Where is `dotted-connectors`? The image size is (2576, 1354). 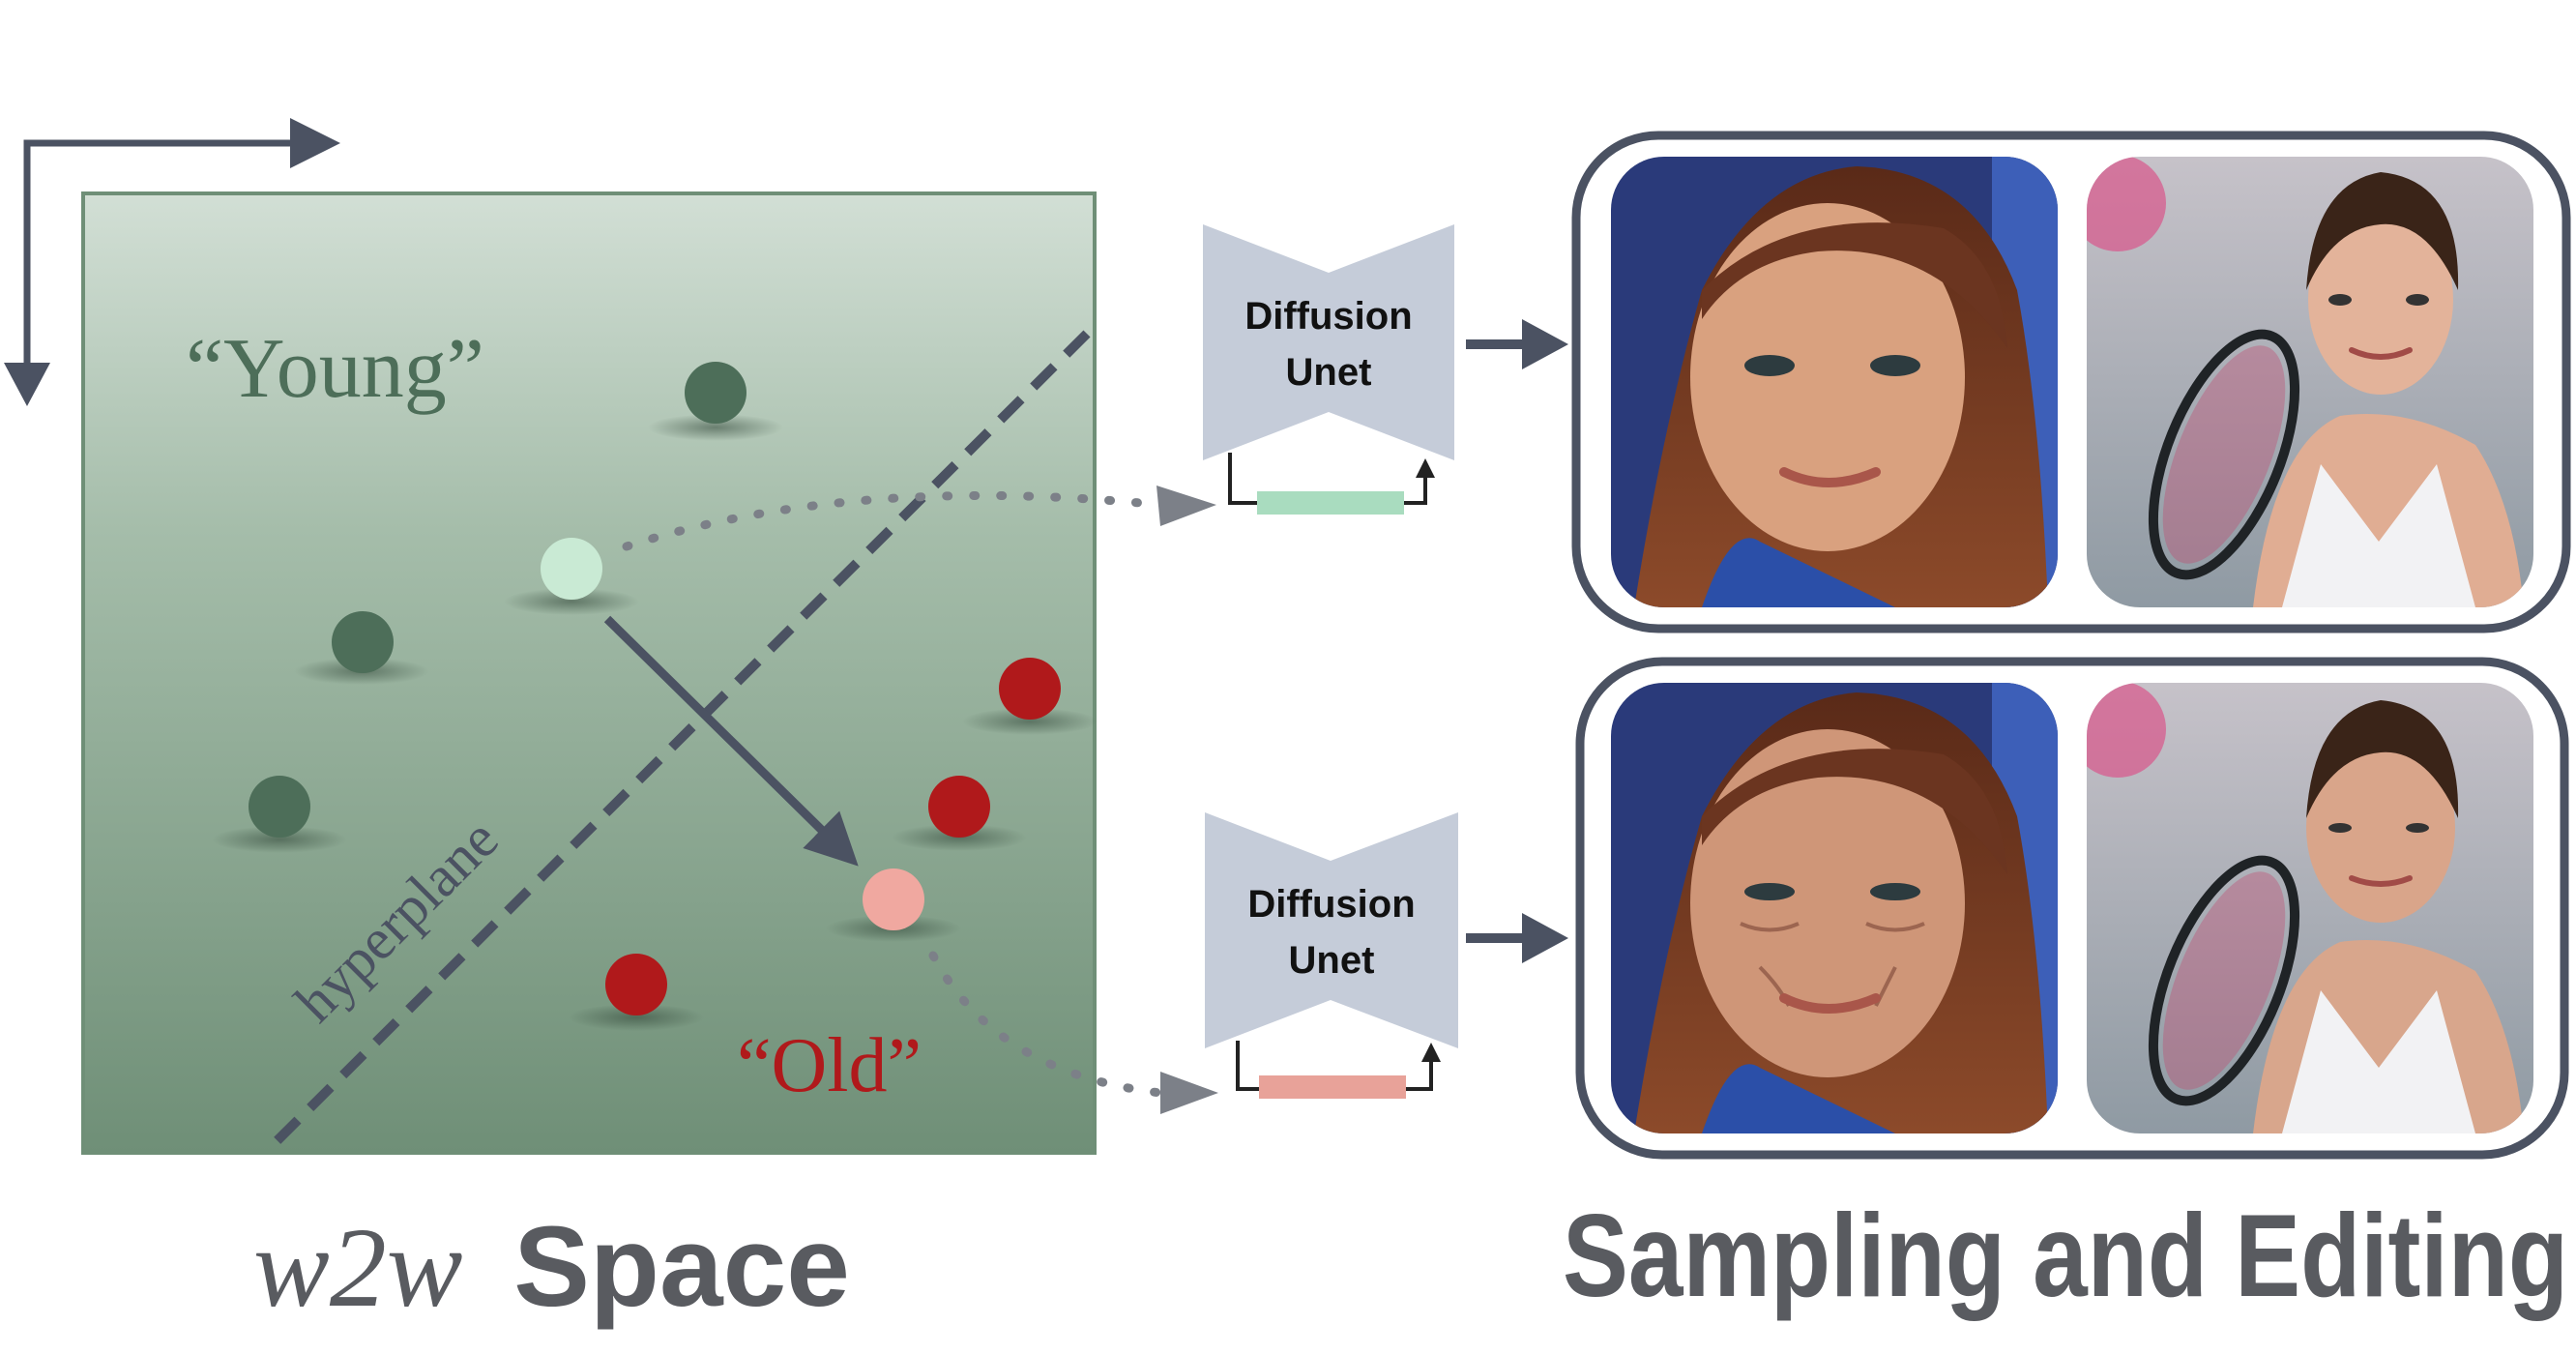 dotted-connectors is located at coordinates (920, 800).